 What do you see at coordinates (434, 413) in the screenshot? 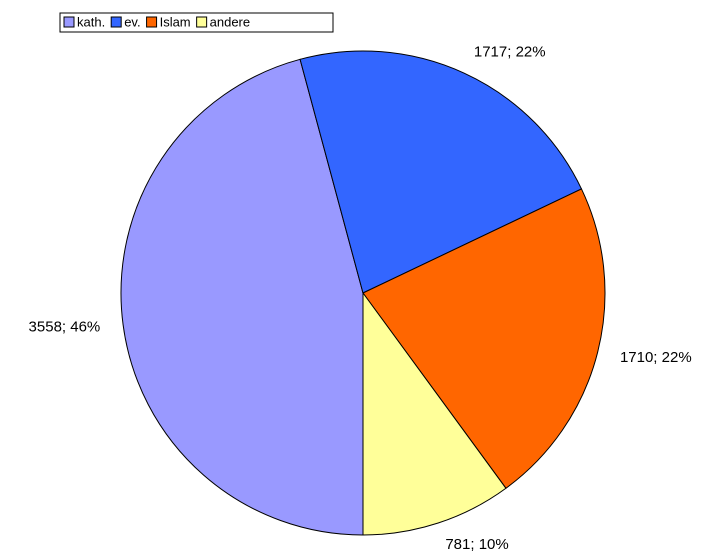
I see `slice` at bounding box center [434, 413].